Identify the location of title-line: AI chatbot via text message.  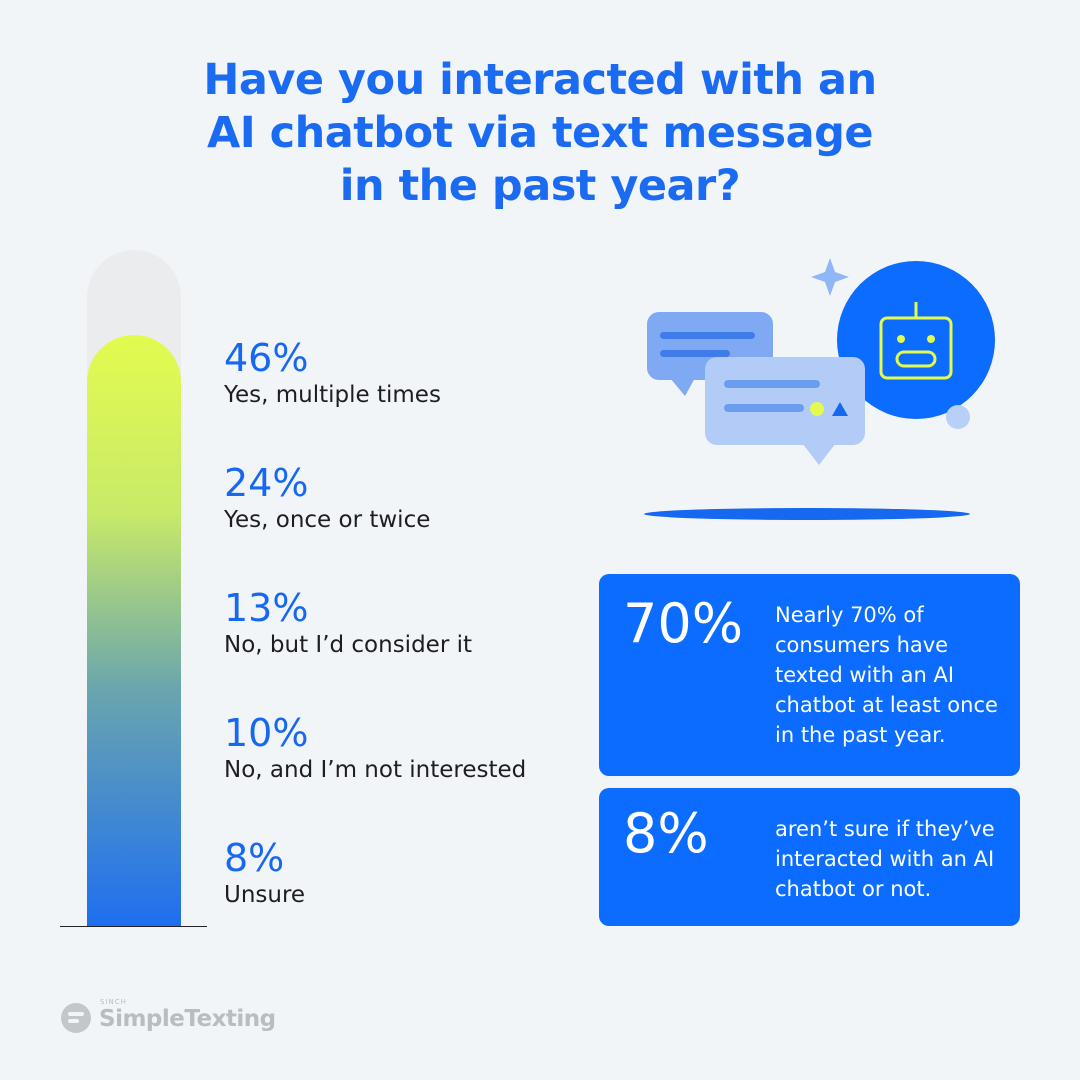
(540, 133).